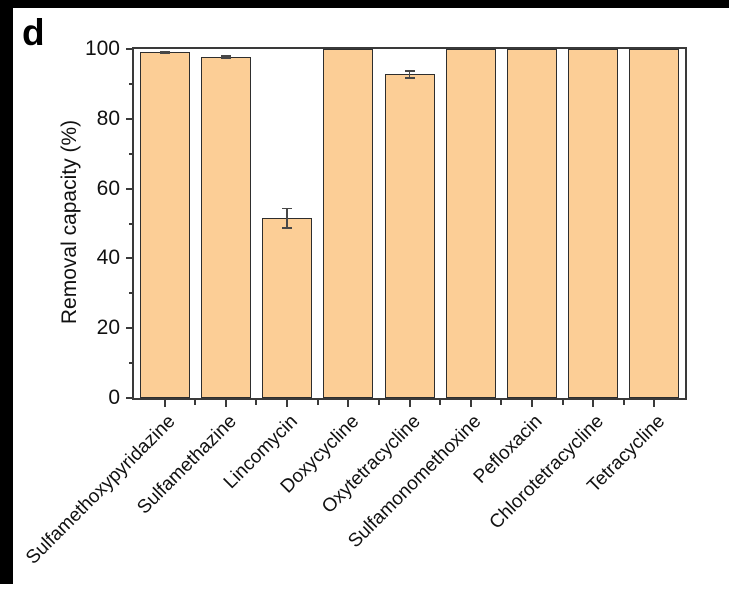 This screenshot has width=729, height=589. What do you see at coordinates (108, 118) in the screenshot?
I see `y-axis-tick-label: 80` at bounding box center [108, 118].